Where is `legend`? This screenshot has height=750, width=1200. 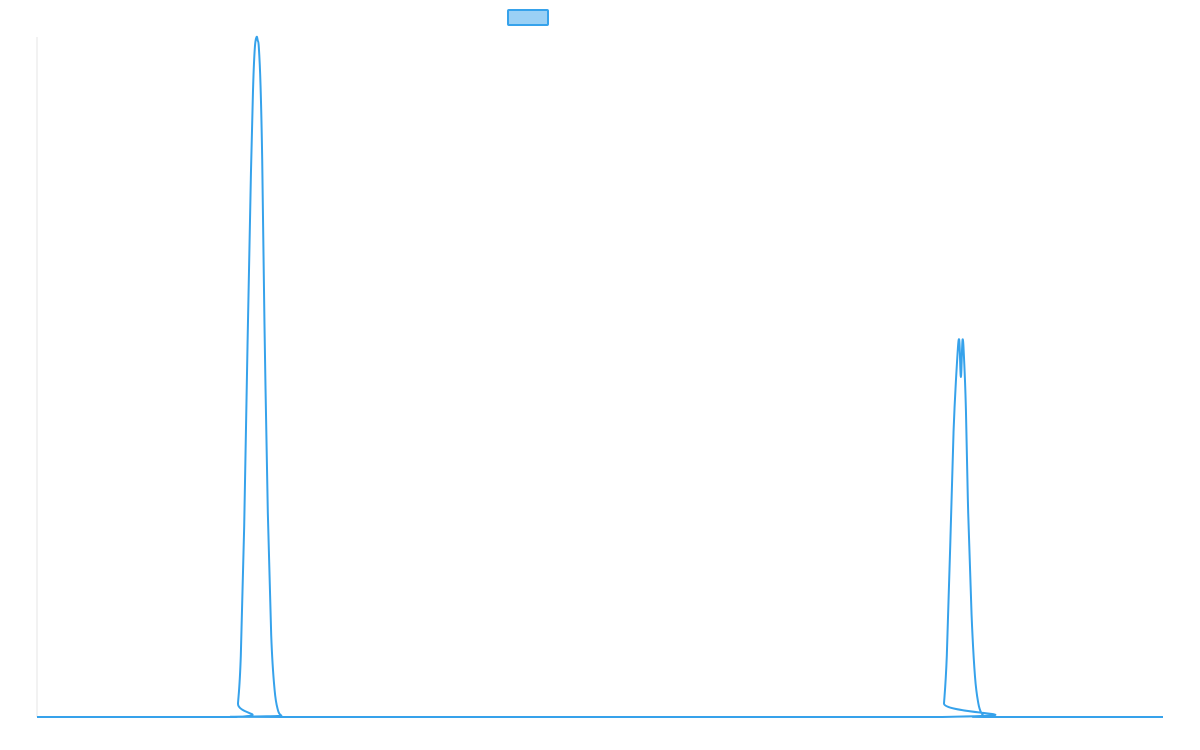 legend is located at coordinates (528, 17).